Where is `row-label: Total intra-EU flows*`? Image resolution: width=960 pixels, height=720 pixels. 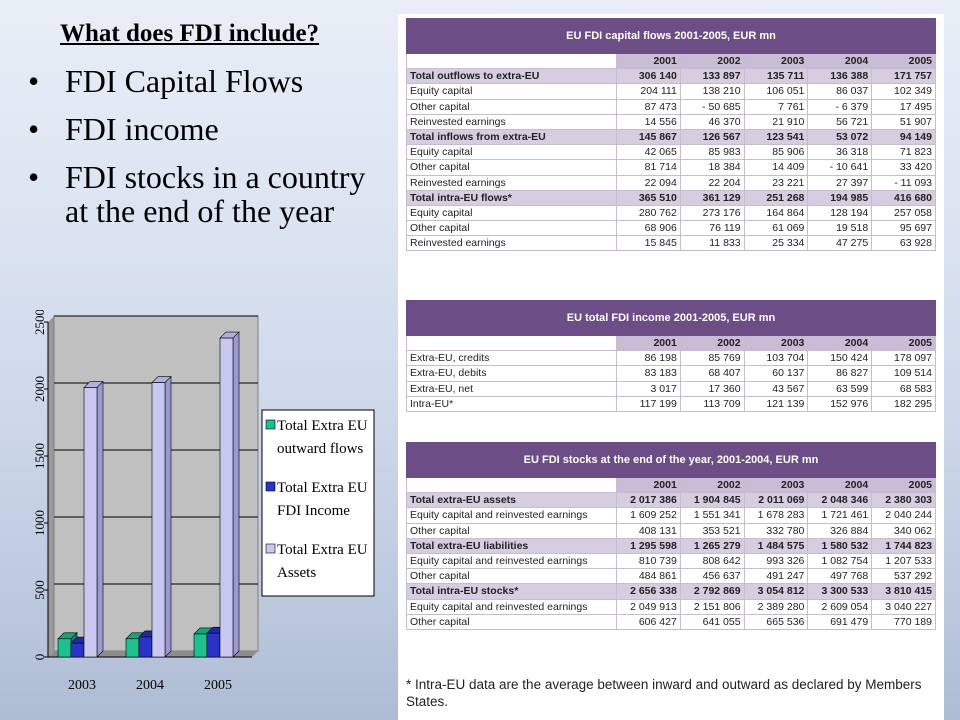
row-label: Total intra-EU flows* is located at coordinates (511, 197).